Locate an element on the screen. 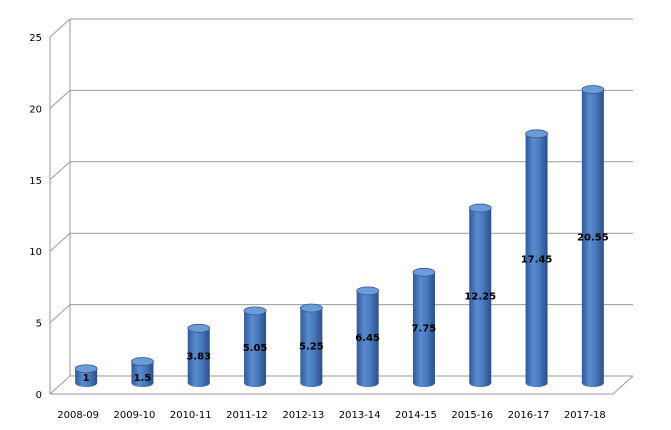 This screenshot has height=430, width=671. y-tick-label: 10 is located at coordinates (35, 252).